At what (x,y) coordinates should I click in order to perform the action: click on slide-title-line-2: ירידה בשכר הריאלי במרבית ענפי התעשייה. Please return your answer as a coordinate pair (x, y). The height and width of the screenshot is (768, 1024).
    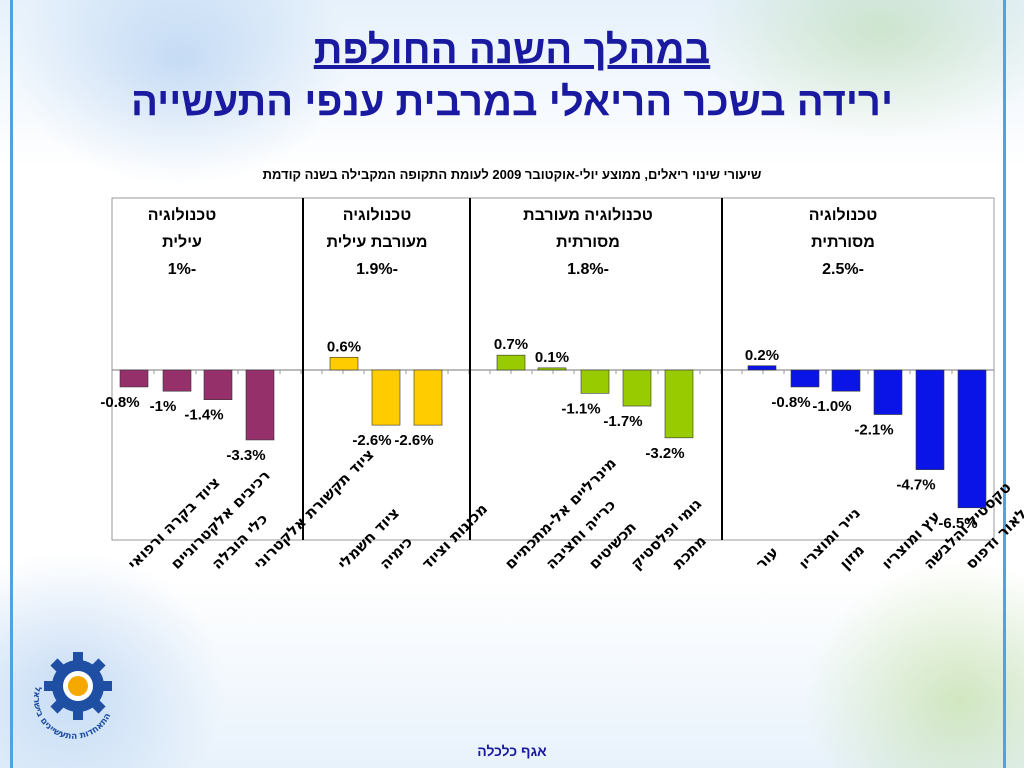
    Looking at the image, I should click on (512, 102).